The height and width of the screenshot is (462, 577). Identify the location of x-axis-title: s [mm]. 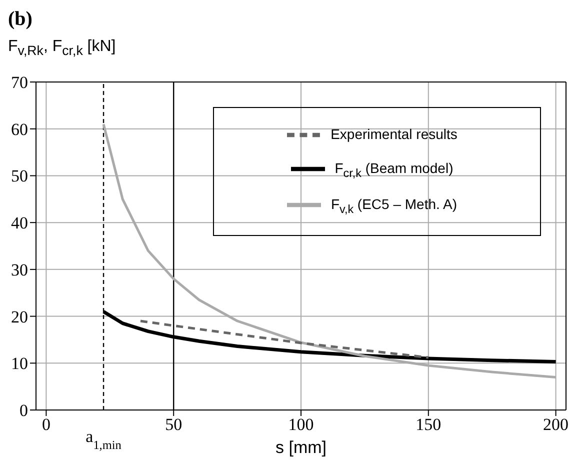
(301, 447).